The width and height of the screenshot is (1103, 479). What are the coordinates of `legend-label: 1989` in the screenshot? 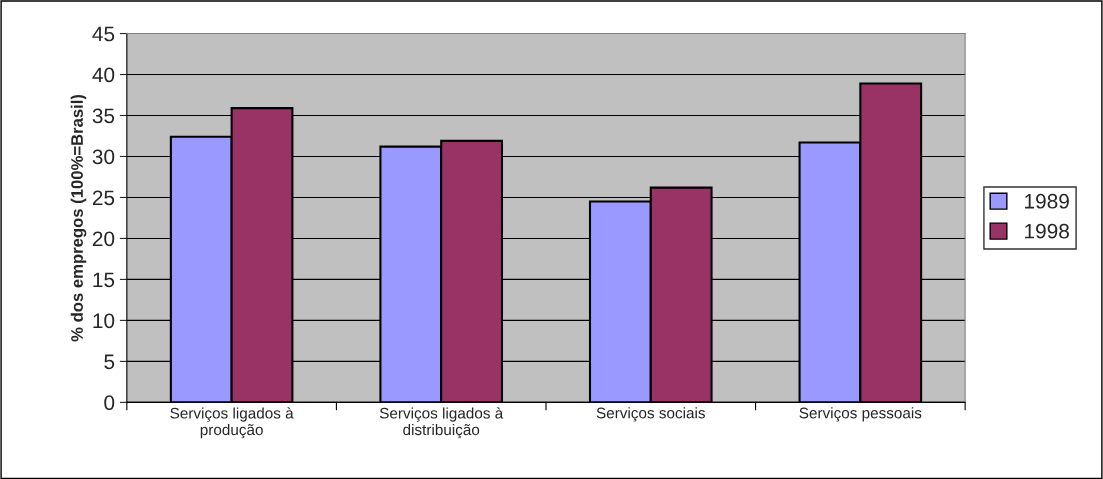 It's located at (1047, 201).